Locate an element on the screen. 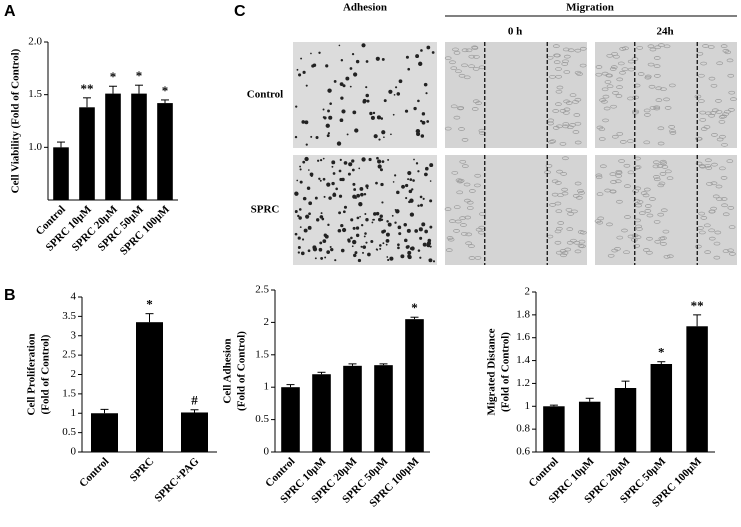 This screenshot has width=741, height=527. y-tick-label: 3.5 is located at coordinates (69, 316).